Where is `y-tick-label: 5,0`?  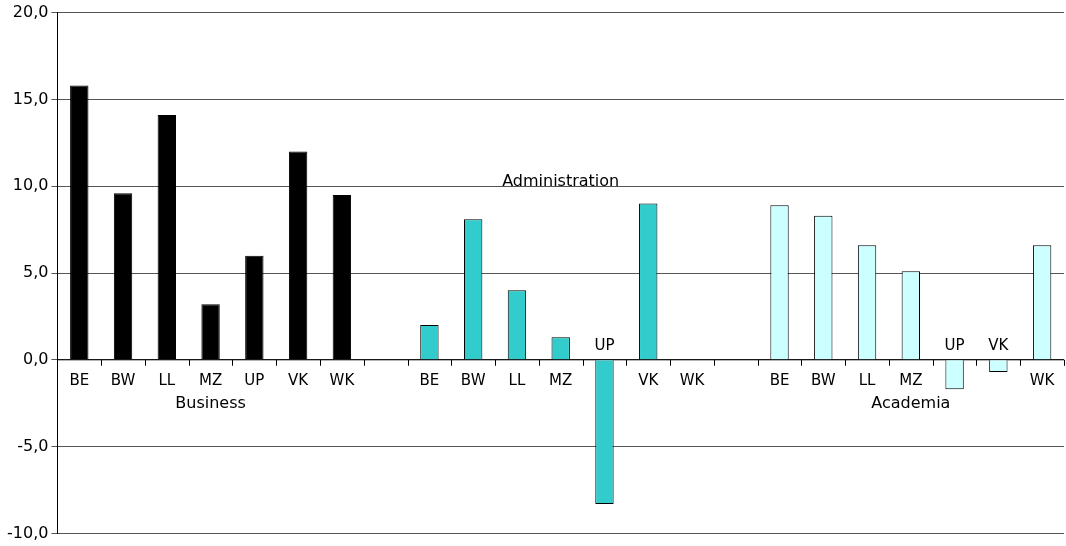 y-tick-label: 5,0 is located at coordinates (35, 272).